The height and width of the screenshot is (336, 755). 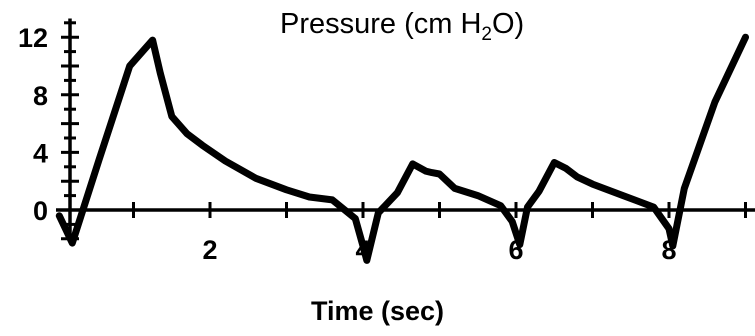 I want to click on y-tick-label: 0, so click(x=40, y=211).